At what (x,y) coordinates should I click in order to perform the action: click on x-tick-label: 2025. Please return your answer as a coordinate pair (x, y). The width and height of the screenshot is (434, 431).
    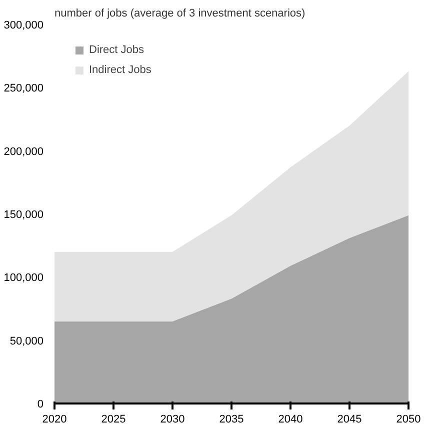
    Looking at the image, I should click on (113, 420).